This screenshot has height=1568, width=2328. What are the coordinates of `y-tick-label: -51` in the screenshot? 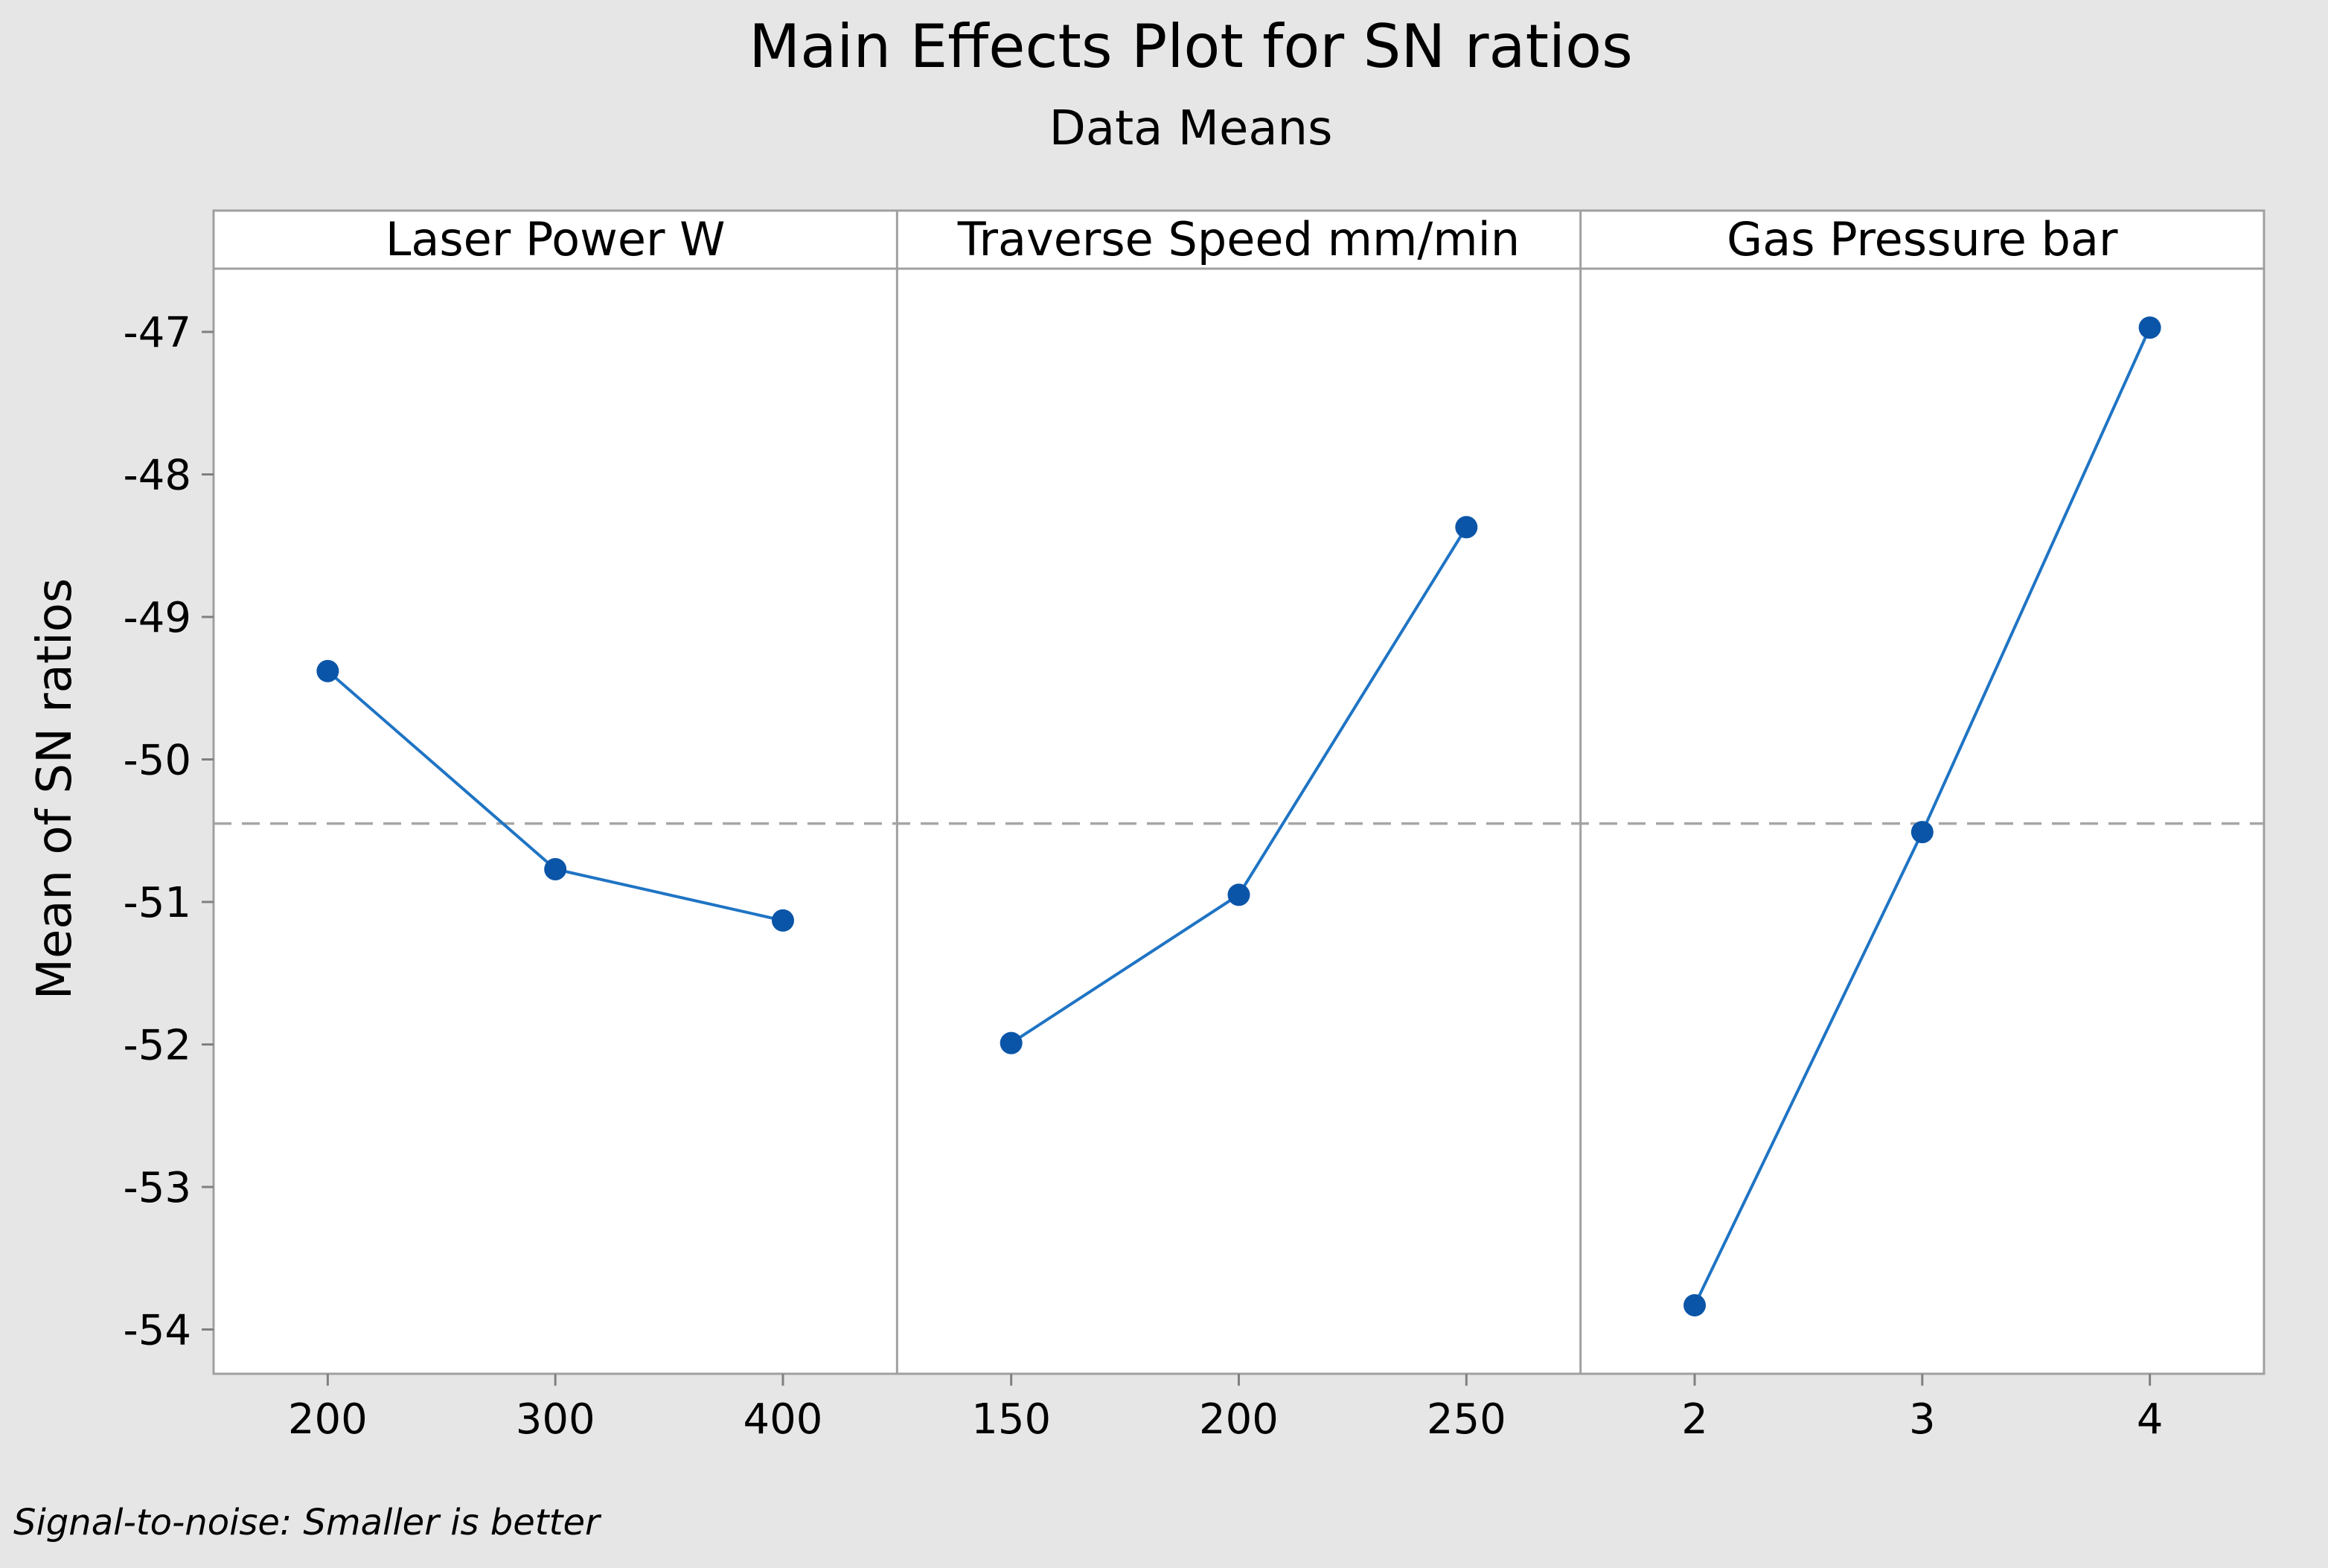 It's located at (157, 903).